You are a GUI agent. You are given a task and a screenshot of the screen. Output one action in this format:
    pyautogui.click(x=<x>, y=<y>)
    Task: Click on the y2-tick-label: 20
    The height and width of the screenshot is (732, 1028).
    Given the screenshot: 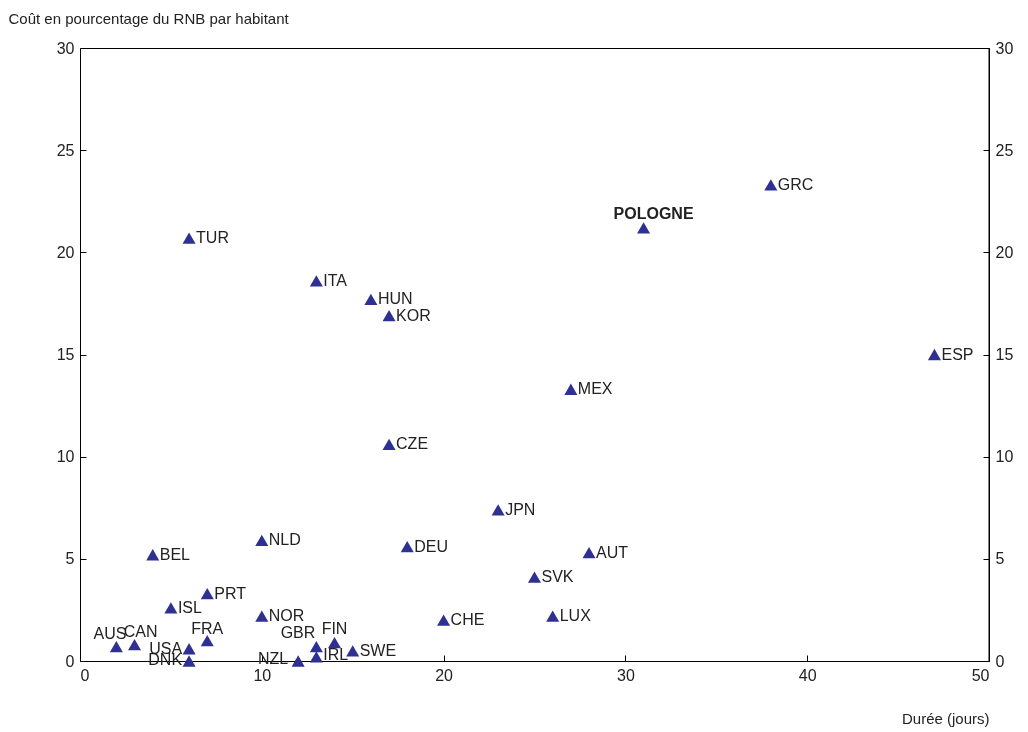 What is the action you would take?
    pyautogui.click(x=1004, y=252)
    